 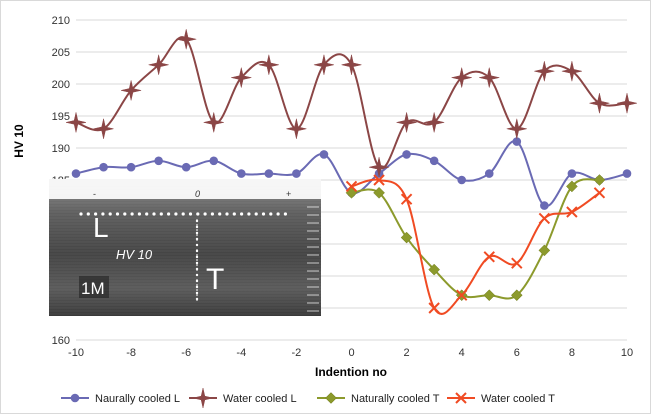 I want to click on x-tick-label: 4, so click(x=462, y=353).